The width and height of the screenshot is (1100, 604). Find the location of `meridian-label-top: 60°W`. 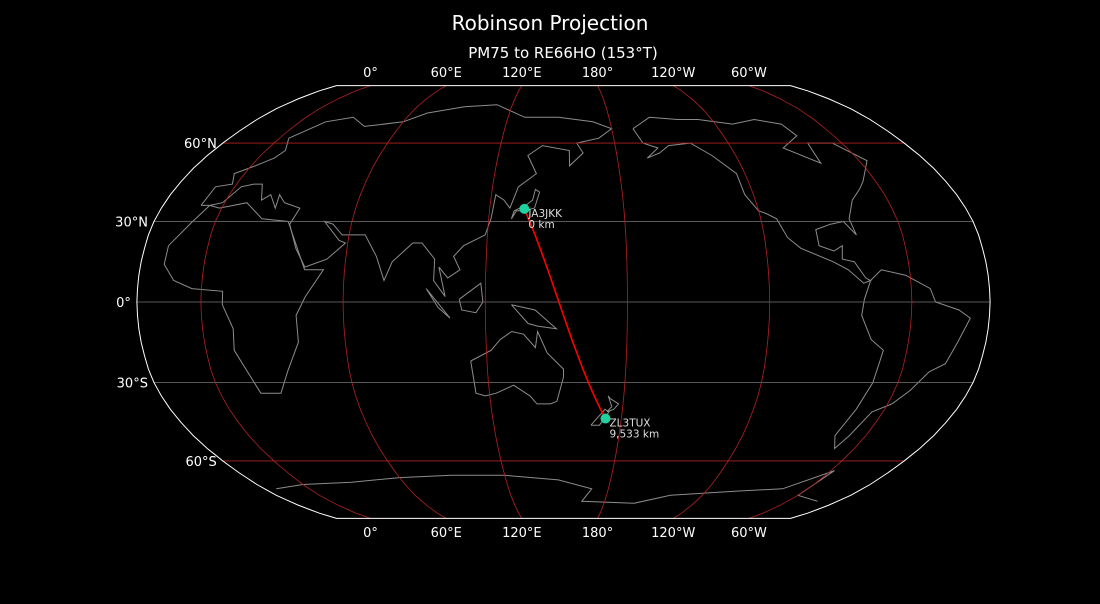

meridian-label-top: 60°W is located at coordinates (749, 73).